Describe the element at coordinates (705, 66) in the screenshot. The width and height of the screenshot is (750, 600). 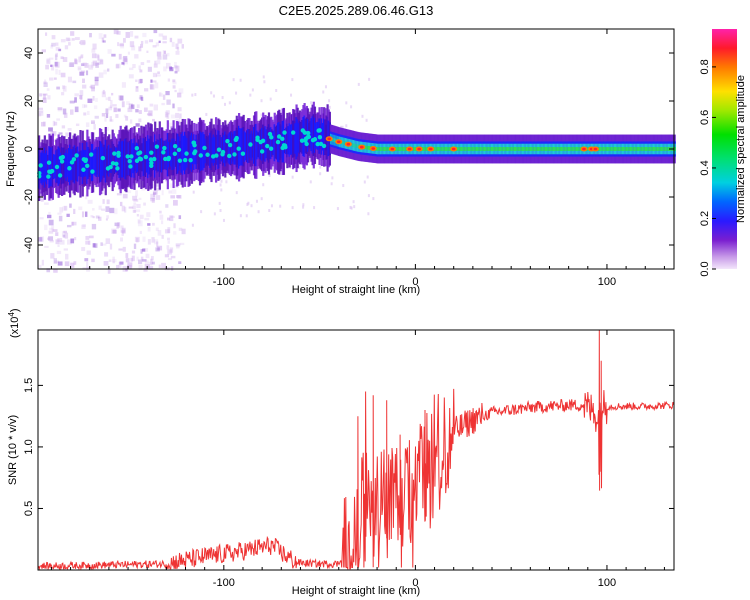
I see `colorbar-tick-label: 0.8` at that location.